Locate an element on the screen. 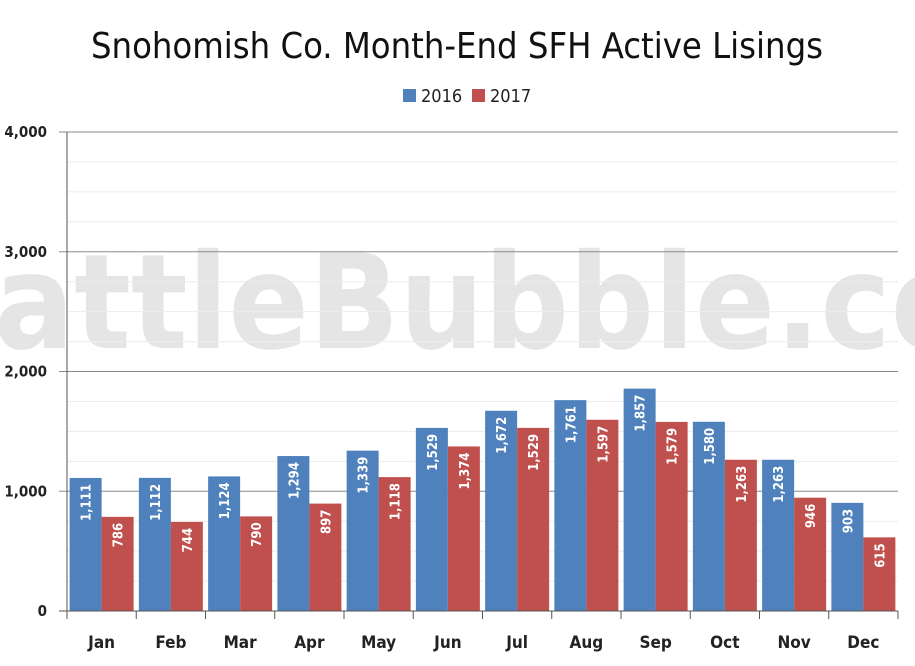 The height and width of the screenshot is (666, 915). bar-2016-apr is located at coordinates (293, 533).